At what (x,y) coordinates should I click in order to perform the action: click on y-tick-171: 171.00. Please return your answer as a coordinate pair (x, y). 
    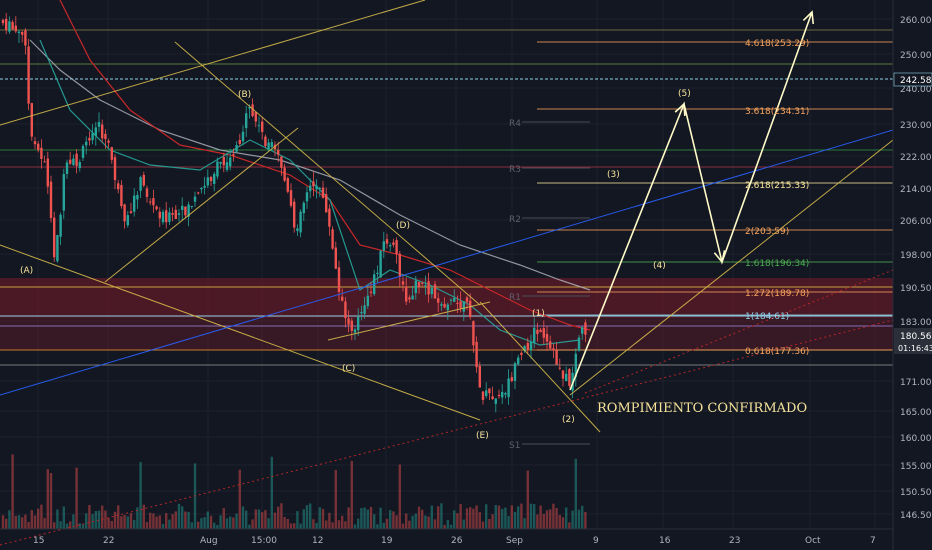
    Looking at the image, I should click on (916, 383).